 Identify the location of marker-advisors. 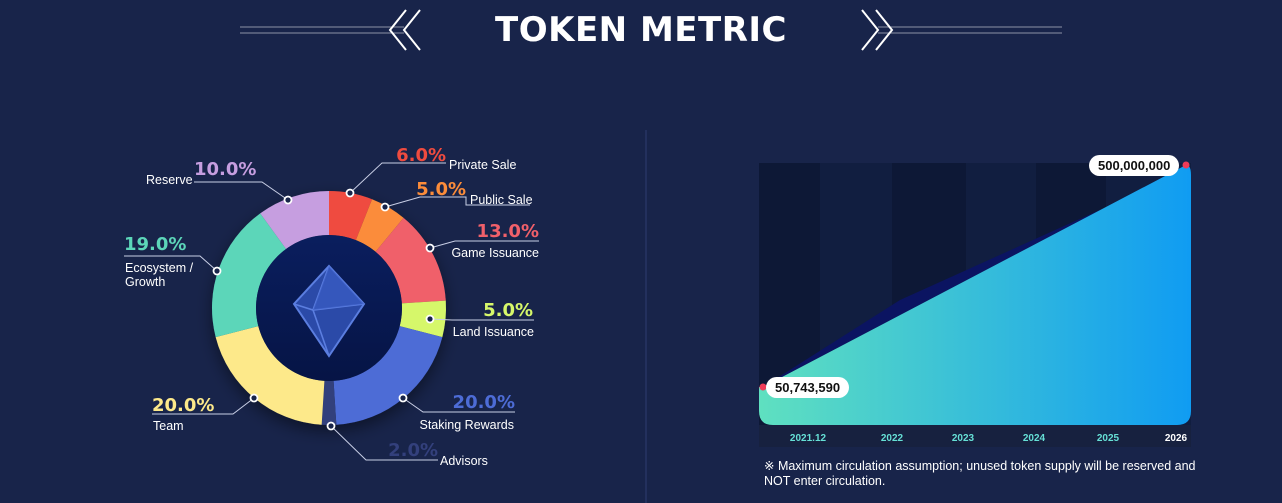
(331, 426).